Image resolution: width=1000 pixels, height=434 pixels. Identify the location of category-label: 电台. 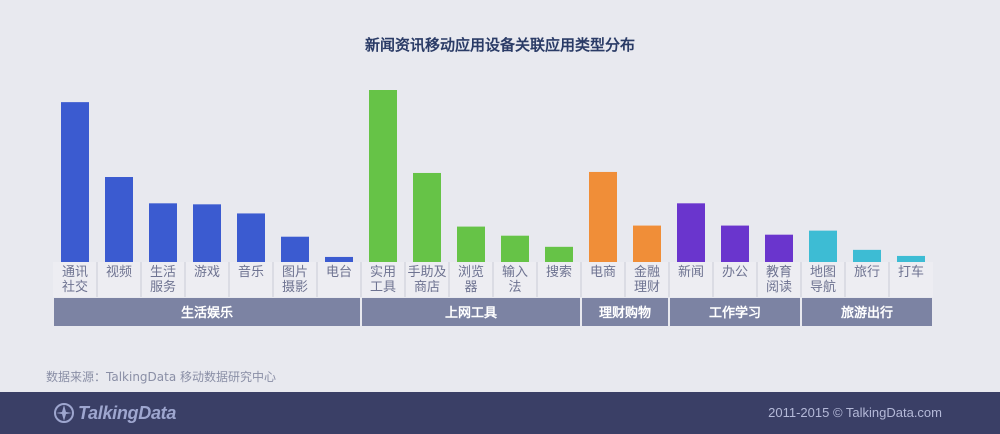
(339, 272).